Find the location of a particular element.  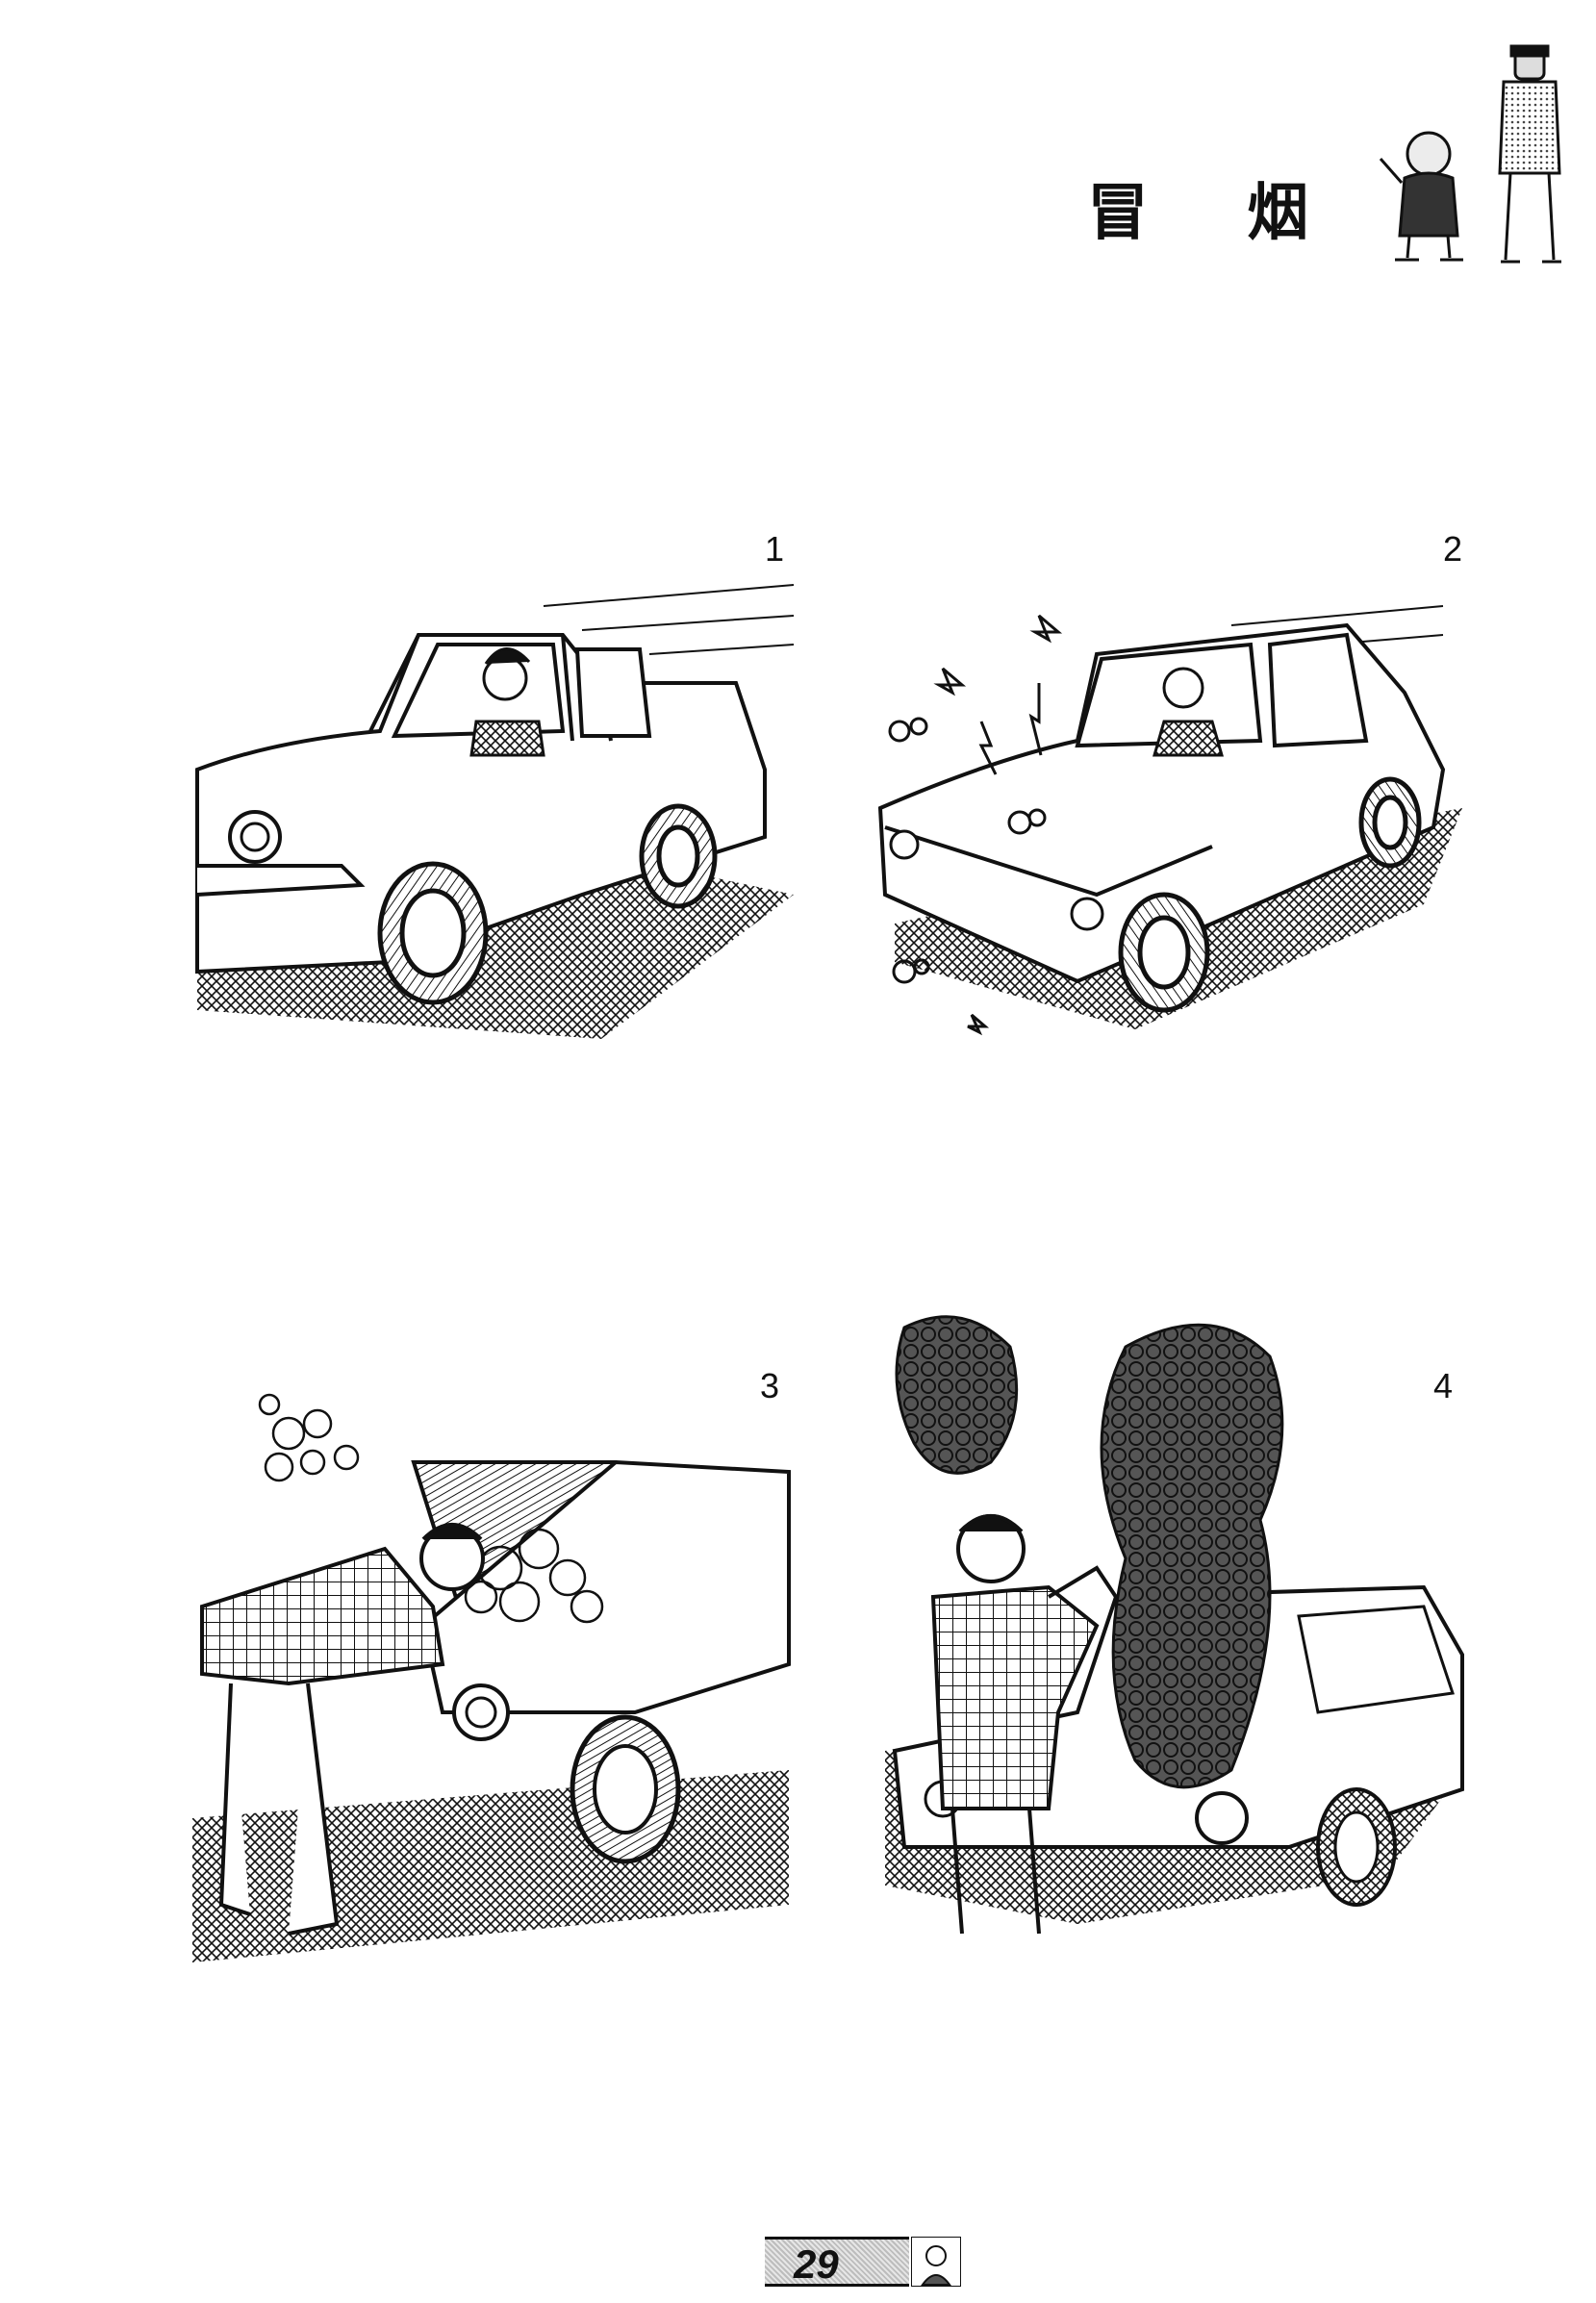

comic-panel-1: 1 is located at coordinates (499, 803).